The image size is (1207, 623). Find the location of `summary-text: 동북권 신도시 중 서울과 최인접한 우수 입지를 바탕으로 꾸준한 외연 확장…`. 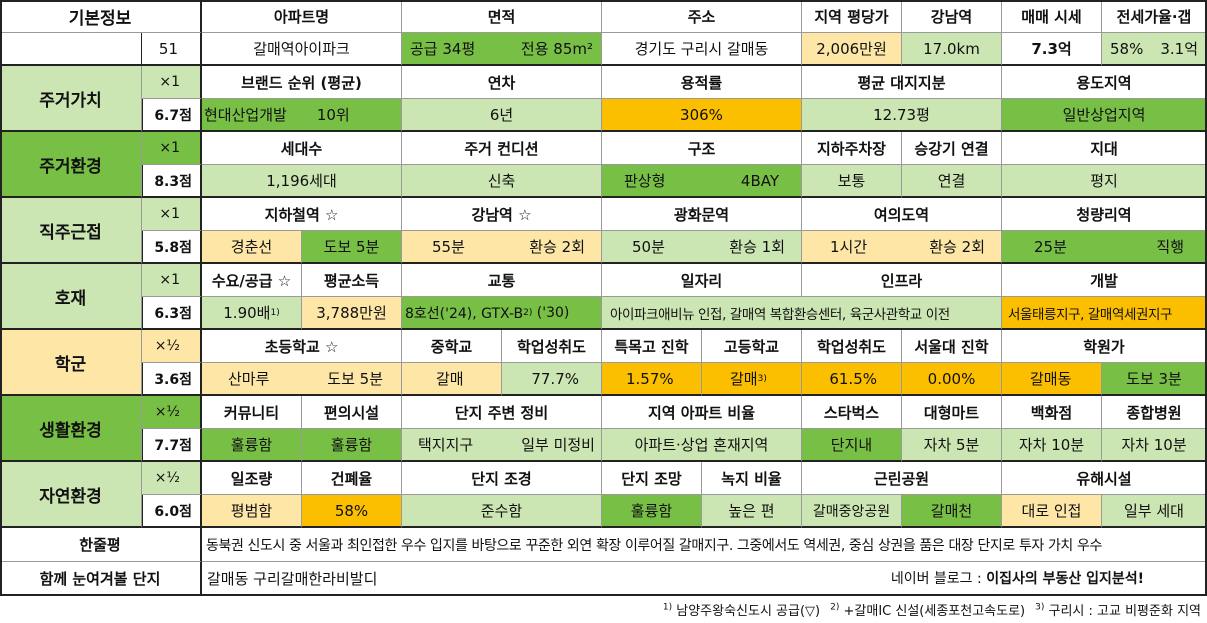

summary-text: 동북권 신도시 중 서울과 최인접한 우수 입지를 바탕으로 꾸준한 외연 확장… is located at coordinates (704, 545).